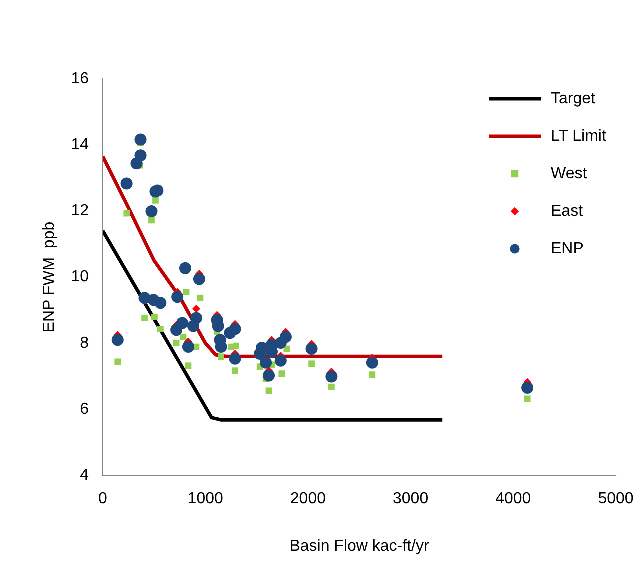 Image resolution: width=644 pixels, height=570 pixels. What do you see at coordinates (206, 499) in the screenshot?
I see `x-tick-label: 1000` at bounding box center [206, 499].